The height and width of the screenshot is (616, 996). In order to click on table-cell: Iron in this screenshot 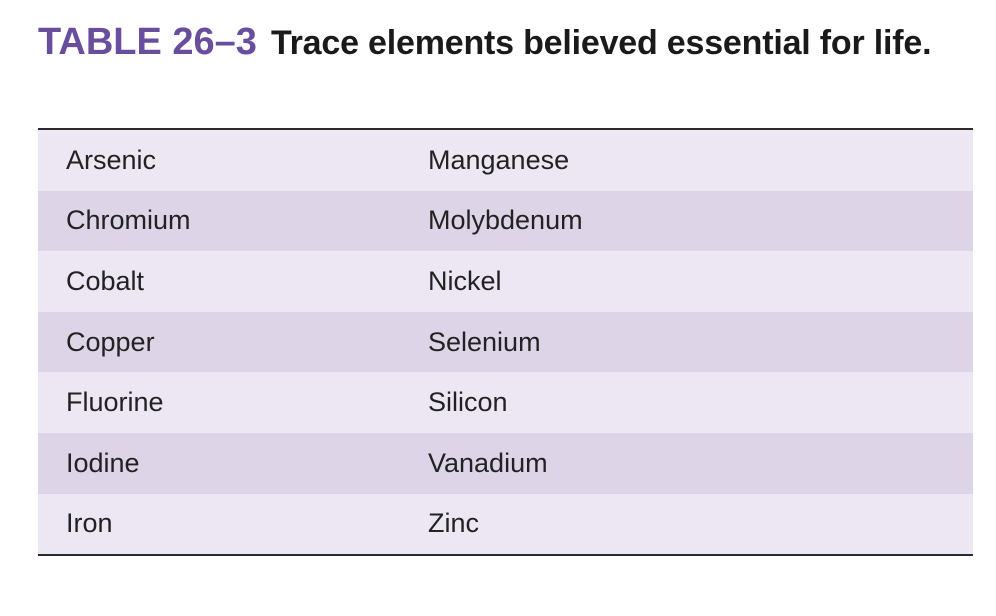, I will do `click(89, 523)`.